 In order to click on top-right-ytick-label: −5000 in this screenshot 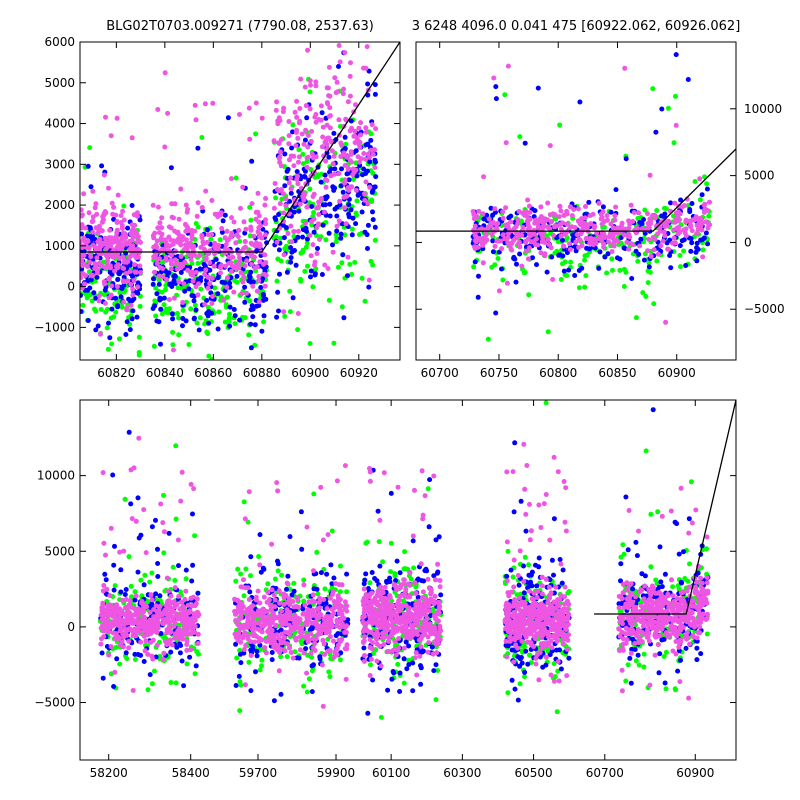, I will do `click(764, 309)`.